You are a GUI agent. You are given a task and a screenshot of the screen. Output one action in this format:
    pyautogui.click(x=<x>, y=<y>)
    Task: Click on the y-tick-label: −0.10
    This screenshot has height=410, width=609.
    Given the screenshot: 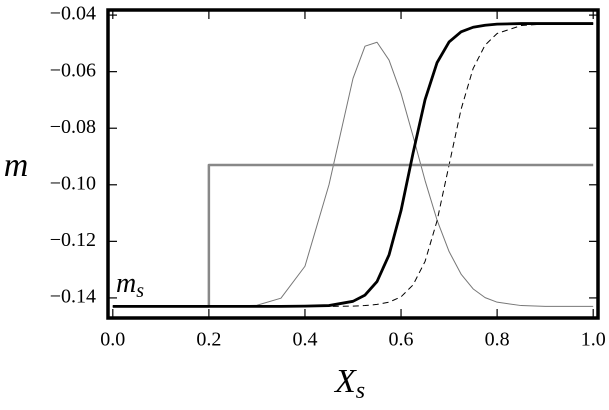 What is the action you would take?
    pyautogui.click(x=73, y=183)
    